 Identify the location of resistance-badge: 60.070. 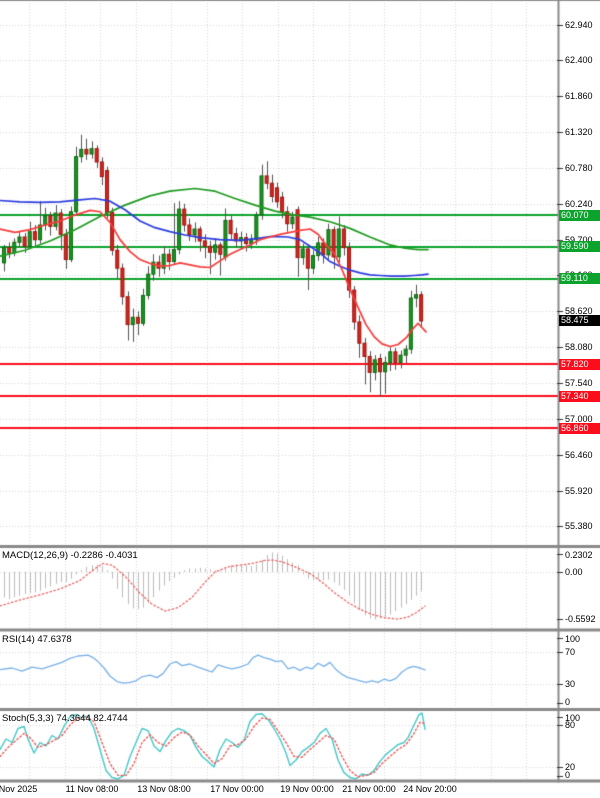
(579, 215).